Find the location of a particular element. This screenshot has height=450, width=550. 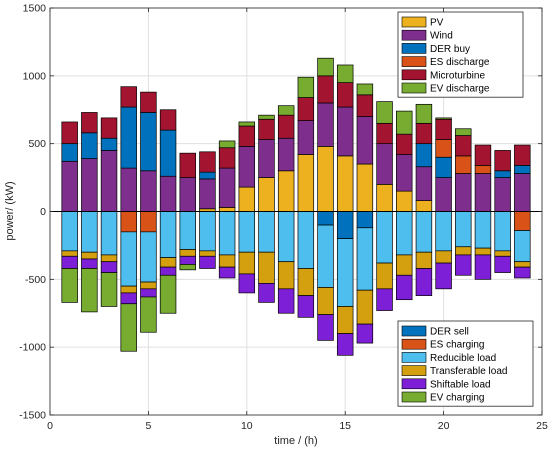

y-tick-label: 1000 is located at coordinates (35, 76).